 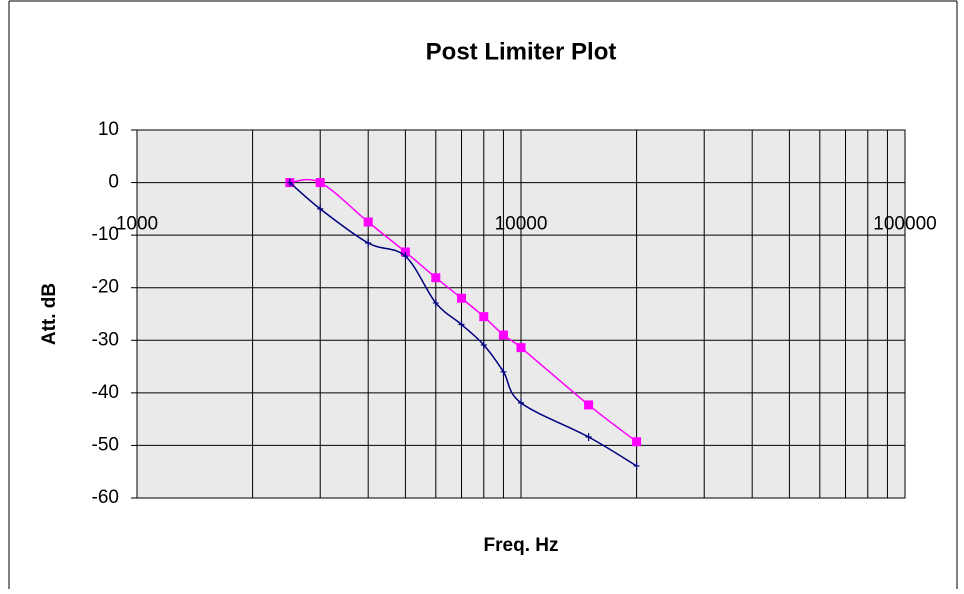 What do you see at coordinates (105, 234) in the screenshot?
I see `y-tick-label: -10` at bounding box center [105, 234].